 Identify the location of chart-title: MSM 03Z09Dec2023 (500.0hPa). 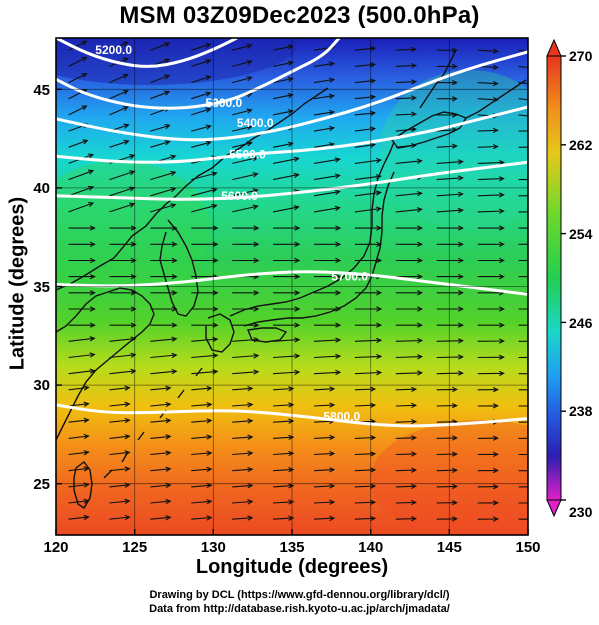
(299, 15).